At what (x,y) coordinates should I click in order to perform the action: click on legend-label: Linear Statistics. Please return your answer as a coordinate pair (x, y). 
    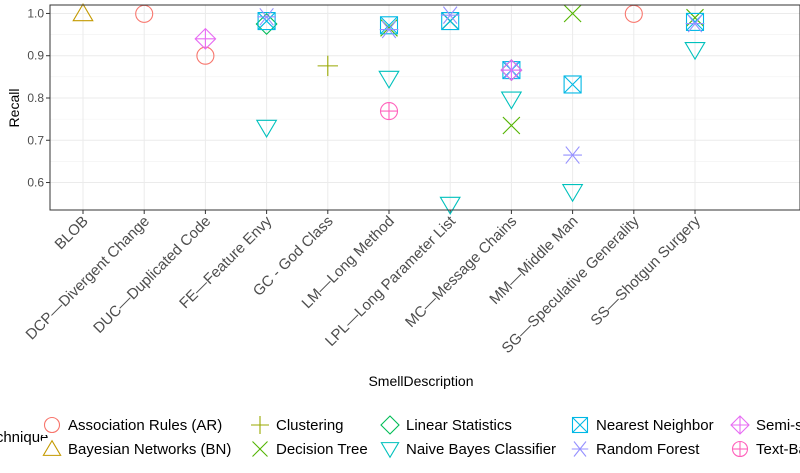
    Looking at the image, I should click on (459, 425).